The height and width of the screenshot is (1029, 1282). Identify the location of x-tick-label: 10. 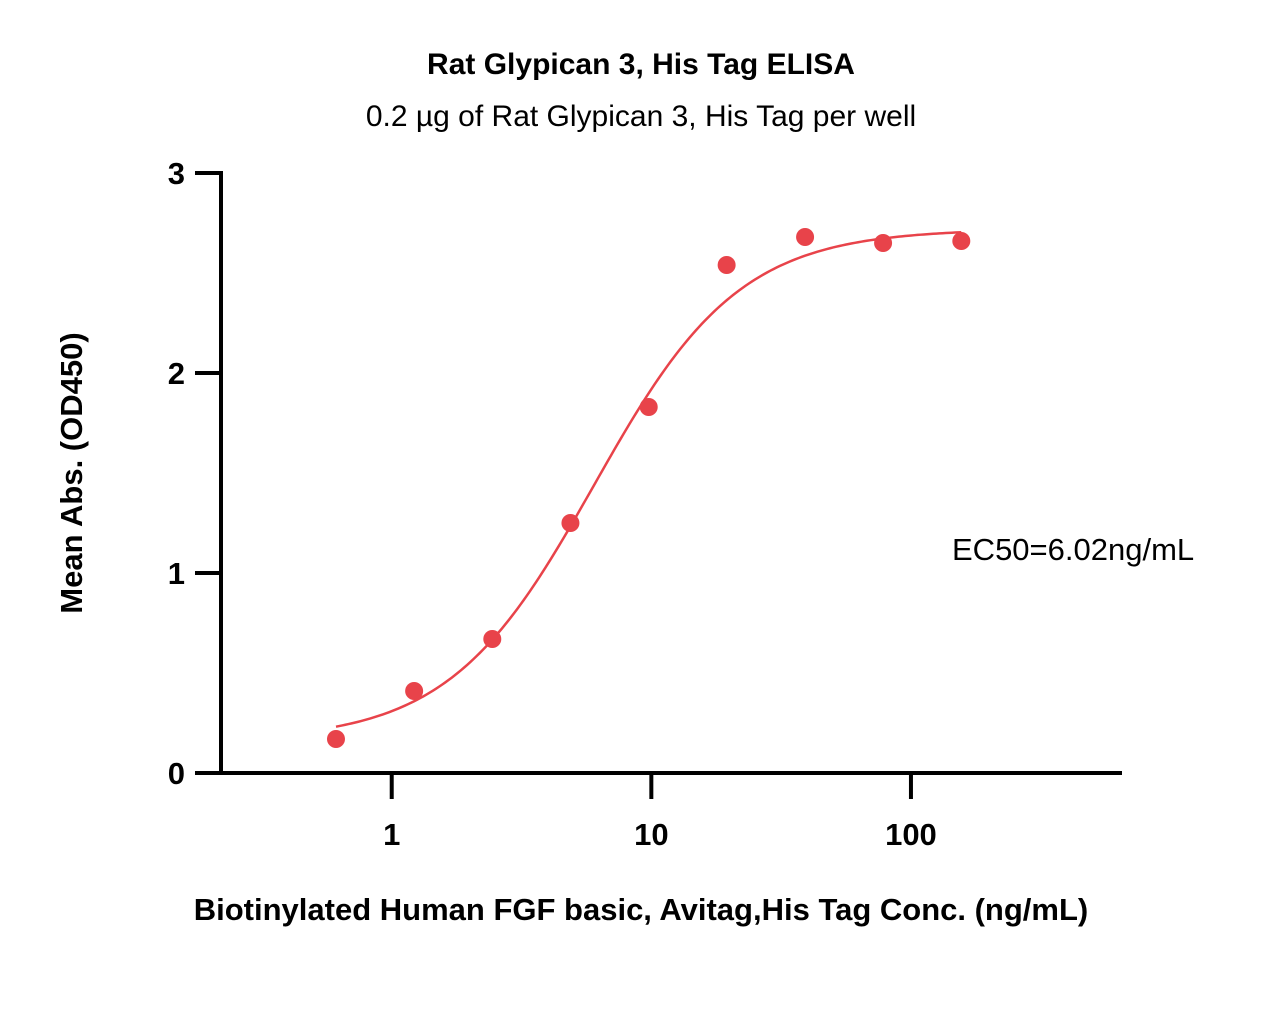
(651, 834).